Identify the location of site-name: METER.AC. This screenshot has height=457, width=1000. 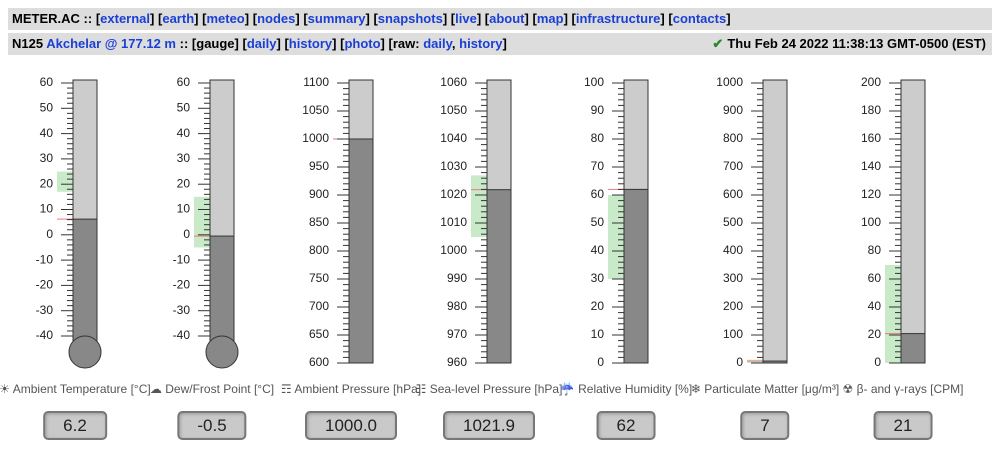
(46, 18).